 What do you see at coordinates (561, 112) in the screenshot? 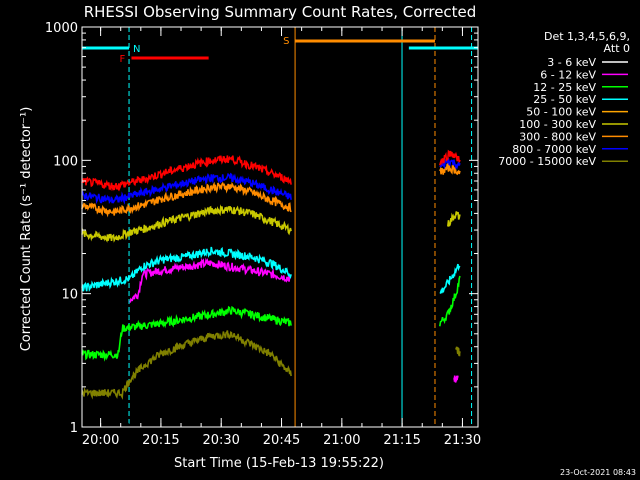
I see `legend-label: 50 - 100 keV` at bounding box center [561, 112].